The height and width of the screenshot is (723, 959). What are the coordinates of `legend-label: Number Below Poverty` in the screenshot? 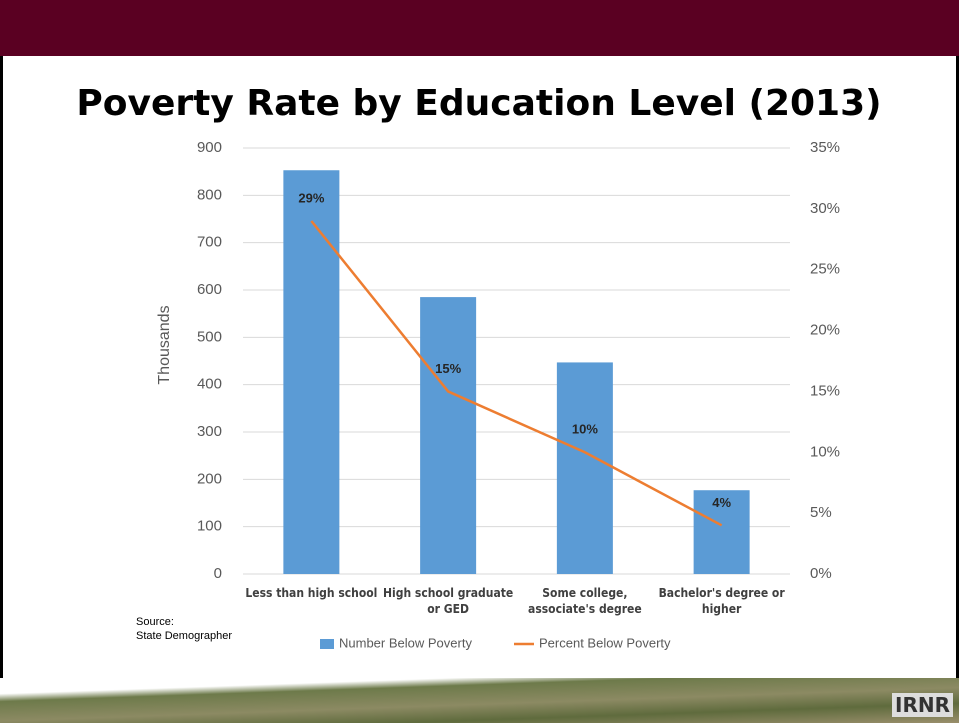 It's located at (405, 642).